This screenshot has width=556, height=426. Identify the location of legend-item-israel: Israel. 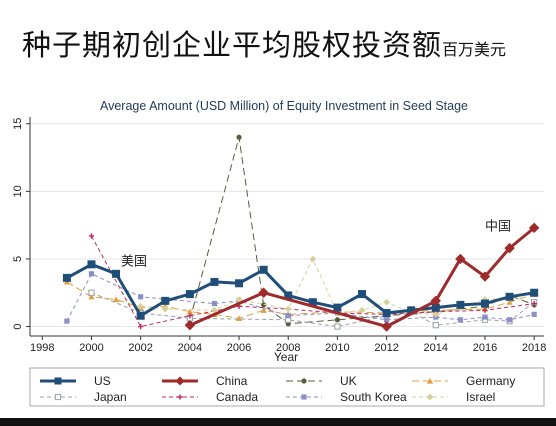
(453, 397).